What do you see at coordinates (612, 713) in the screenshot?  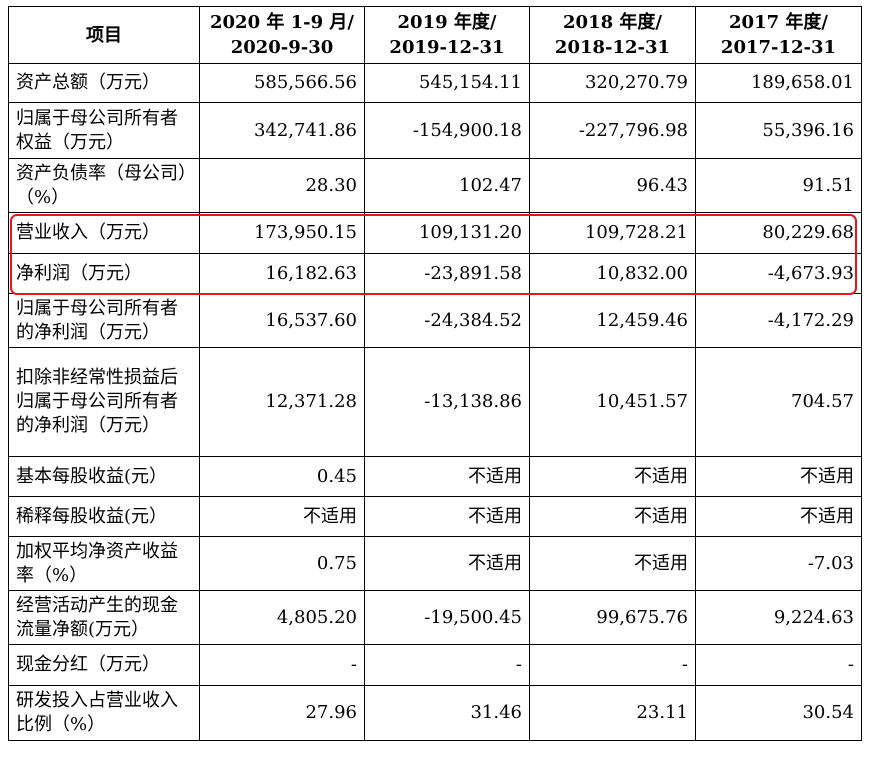 I see `row-value: 23.11` at bounding box center [612, 713].